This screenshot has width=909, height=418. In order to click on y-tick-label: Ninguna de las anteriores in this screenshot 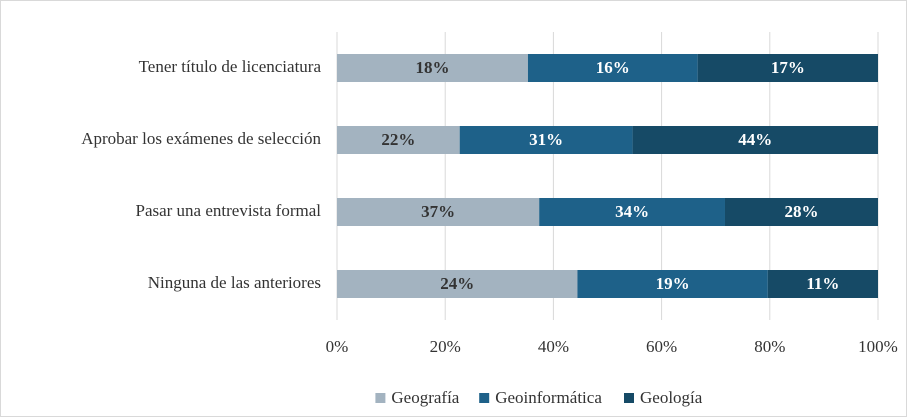, I will do `click(234, 282)`.